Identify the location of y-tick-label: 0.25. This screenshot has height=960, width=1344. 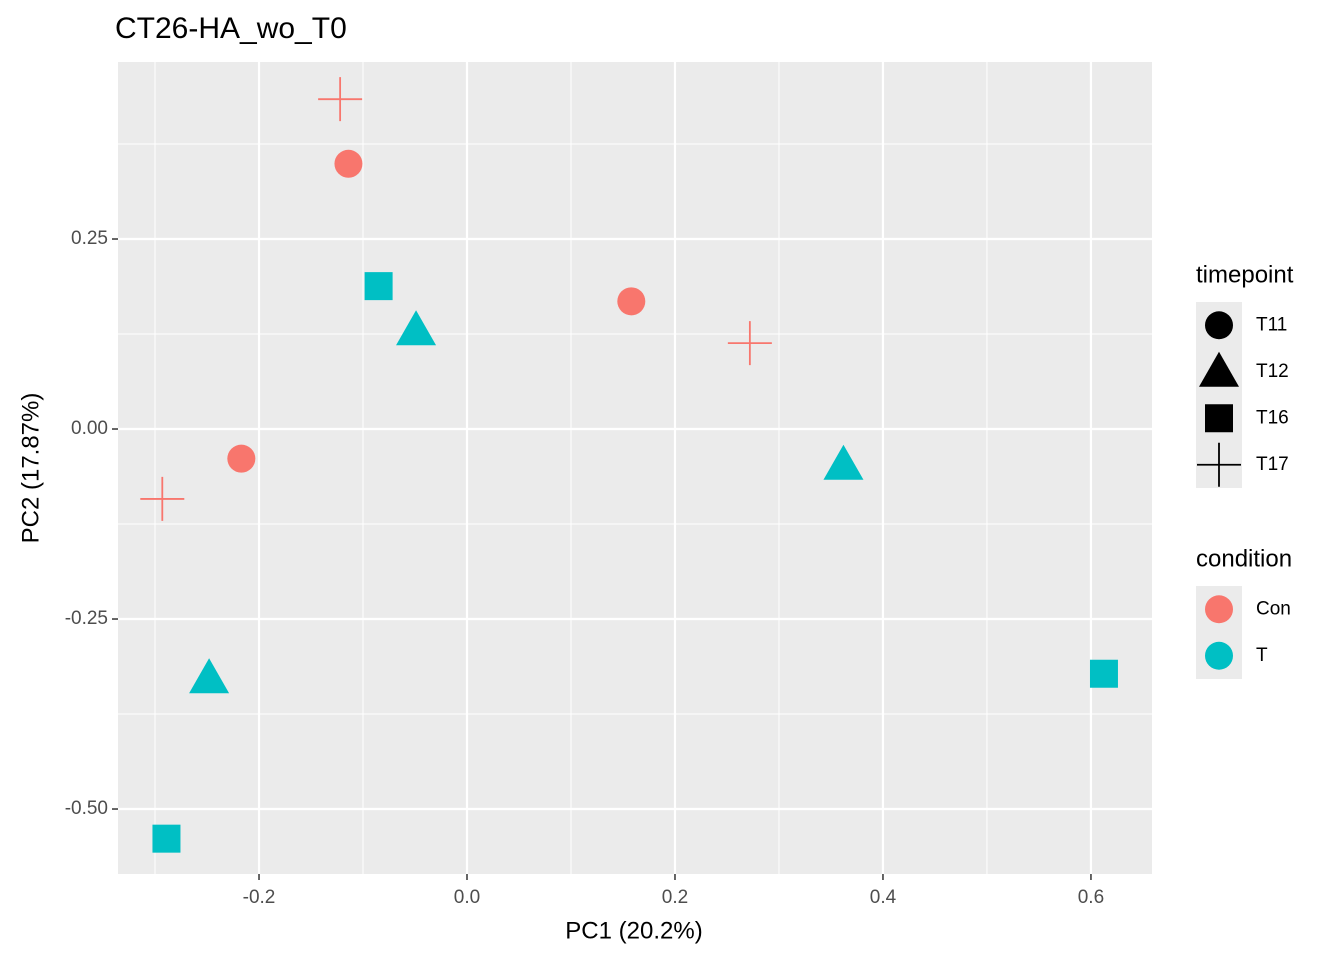
(89, 238).